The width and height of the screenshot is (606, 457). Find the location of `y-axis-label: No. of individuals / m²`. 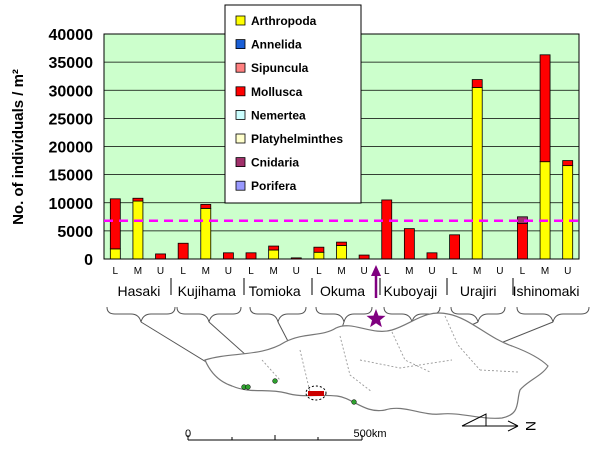

y-axis-label: No. of individuals / m² is located at coordinates (18, 147).